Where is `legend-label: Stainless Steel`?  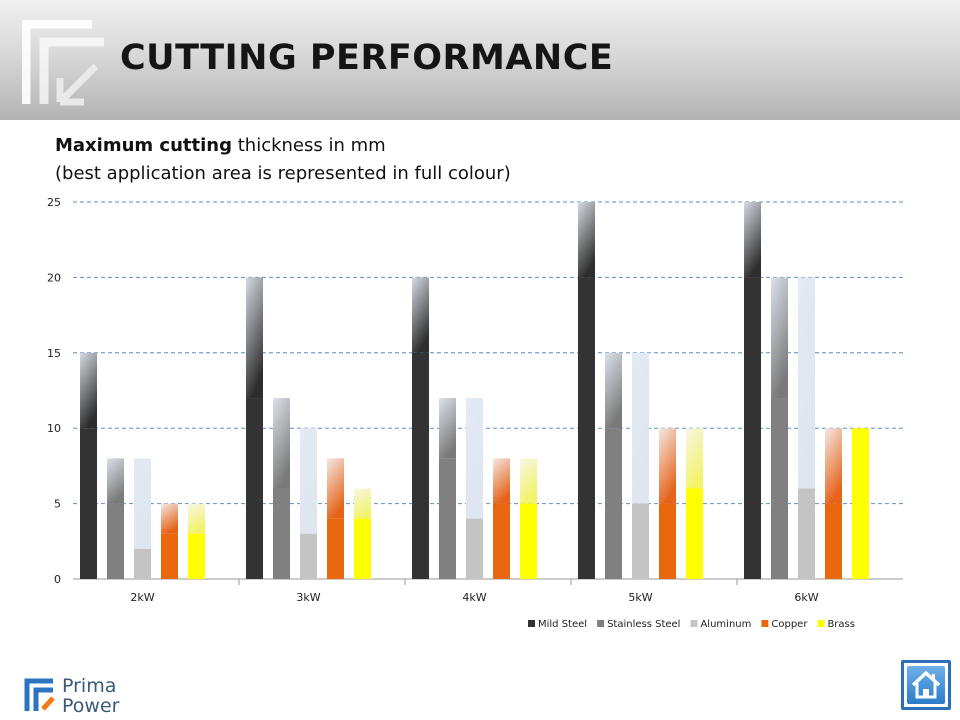
legend-label: Stainless Steel is located at coordinates (643, 624).